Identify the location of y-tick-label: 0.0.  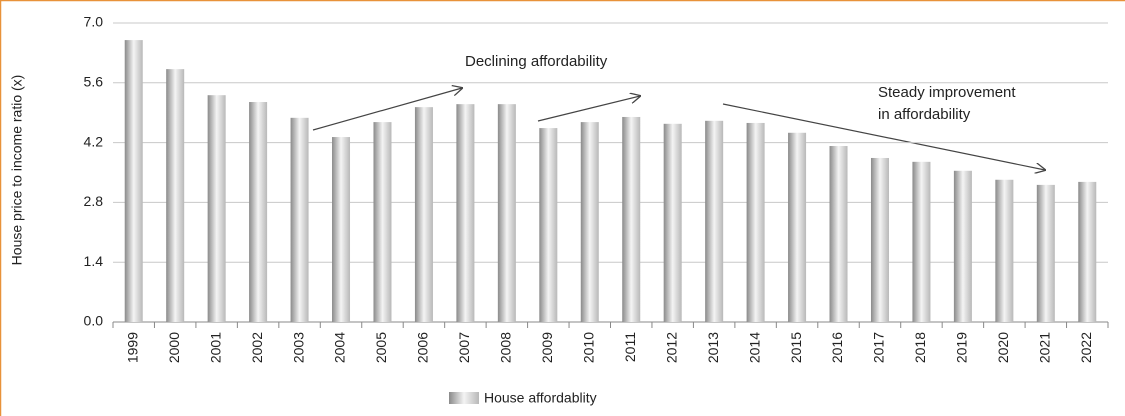
(94, 321).